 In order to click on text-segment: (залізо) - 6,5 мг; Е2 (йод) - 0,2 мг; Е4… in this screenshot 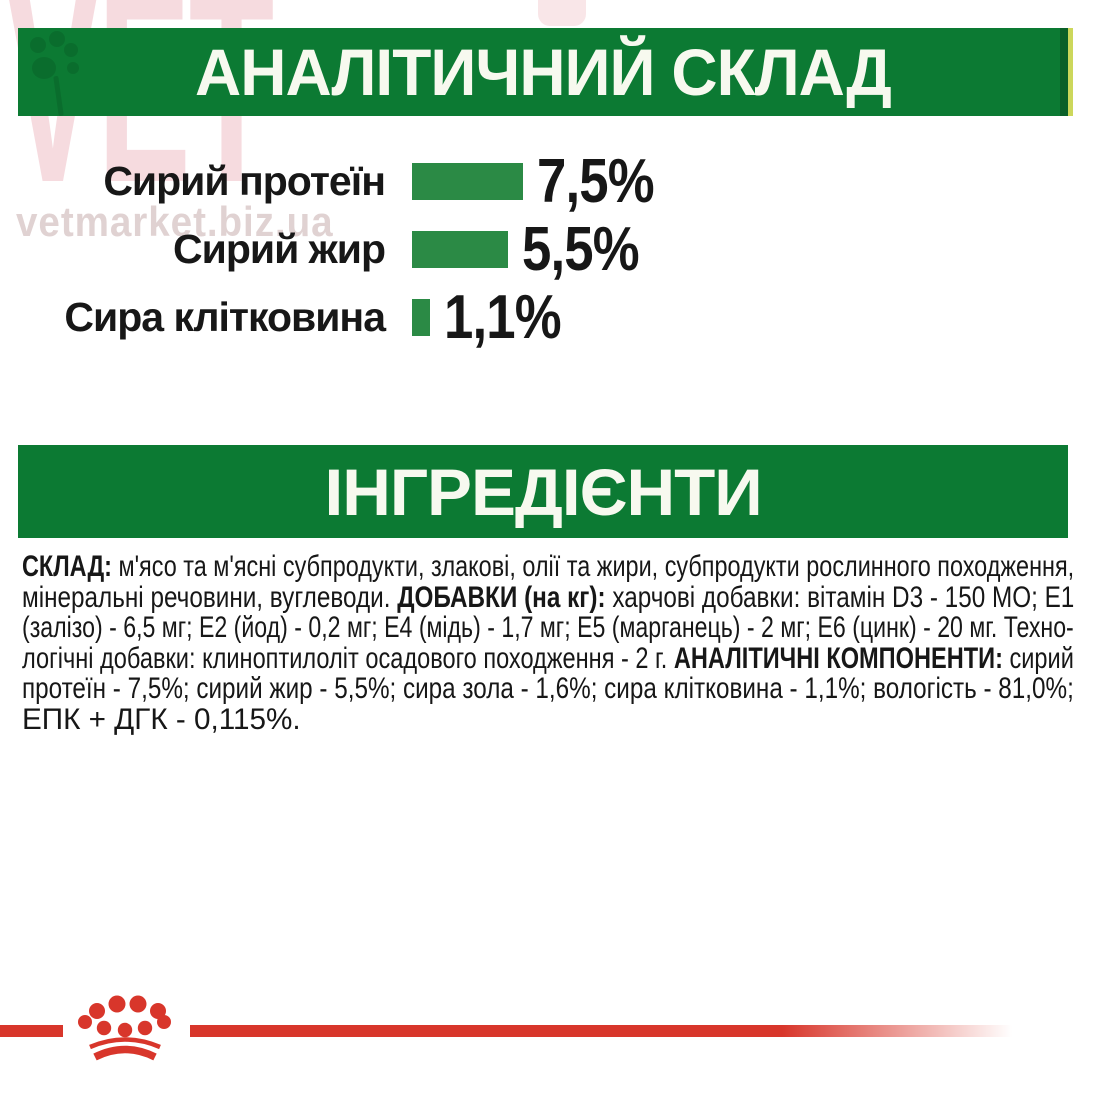, I will do `click(548, 627)`.